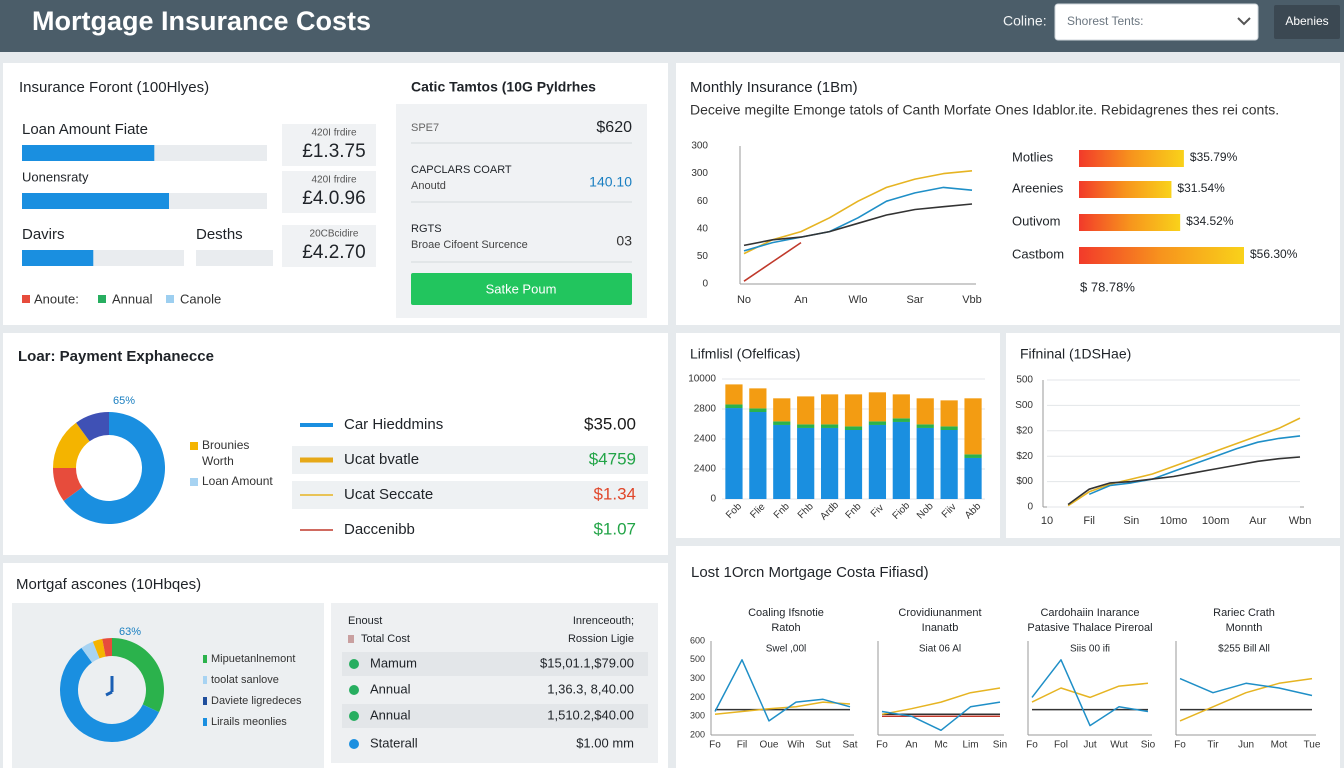 The width and height of the screenshot is (1344, 768). I want to click on x-tick-label: Fol, so click(1061, 745).